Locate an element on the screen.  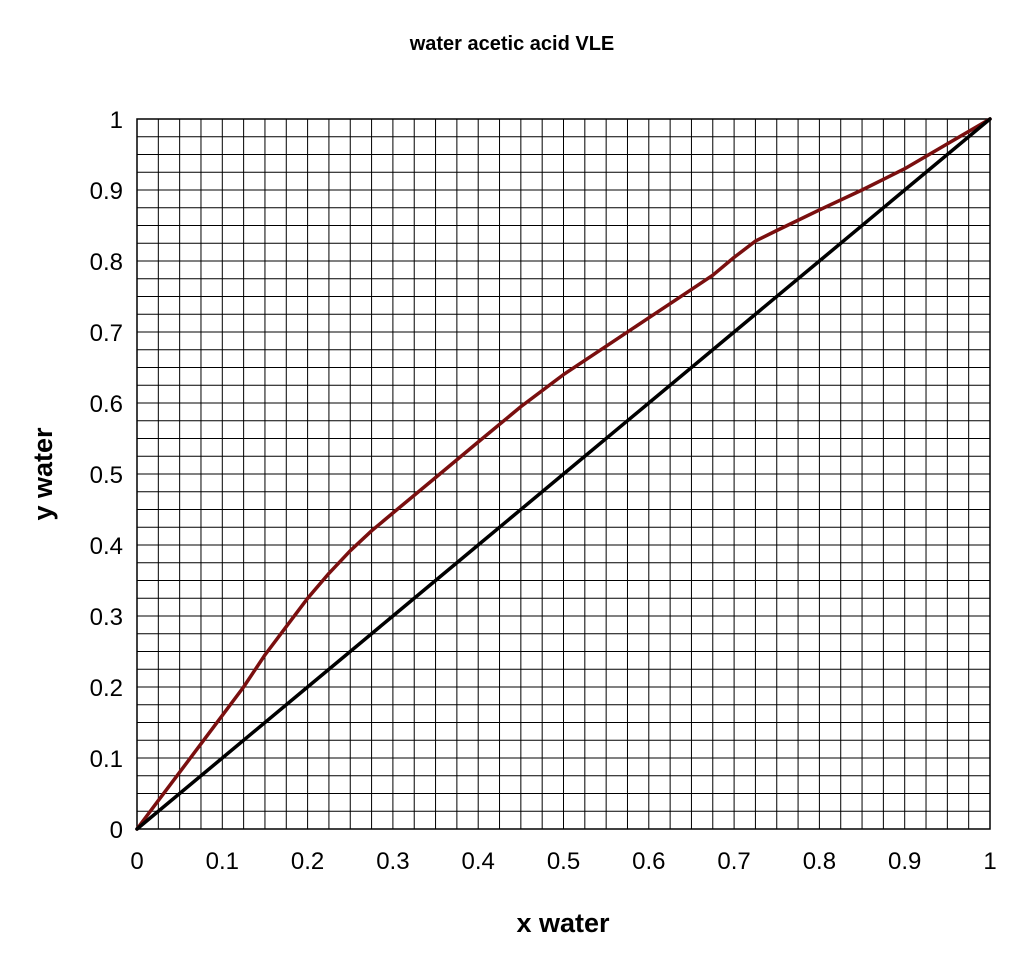
y-tick-label: 0.9 is located at coordinates (106, 191).